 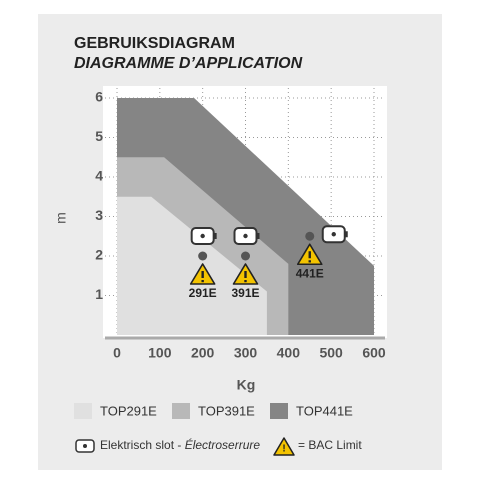 I want to click on y-tick-label: 3, so click(x=99, y=215).